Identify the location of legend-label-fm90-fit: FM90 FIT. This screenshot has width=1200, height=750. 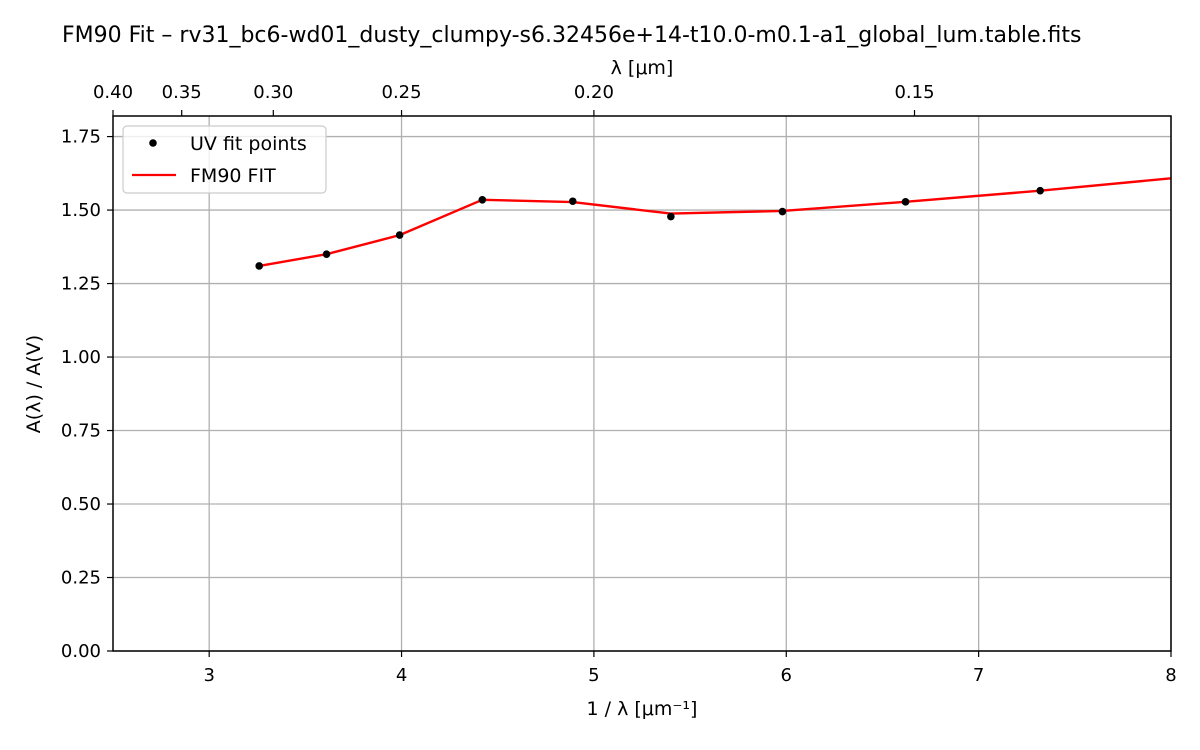
(233, 176).